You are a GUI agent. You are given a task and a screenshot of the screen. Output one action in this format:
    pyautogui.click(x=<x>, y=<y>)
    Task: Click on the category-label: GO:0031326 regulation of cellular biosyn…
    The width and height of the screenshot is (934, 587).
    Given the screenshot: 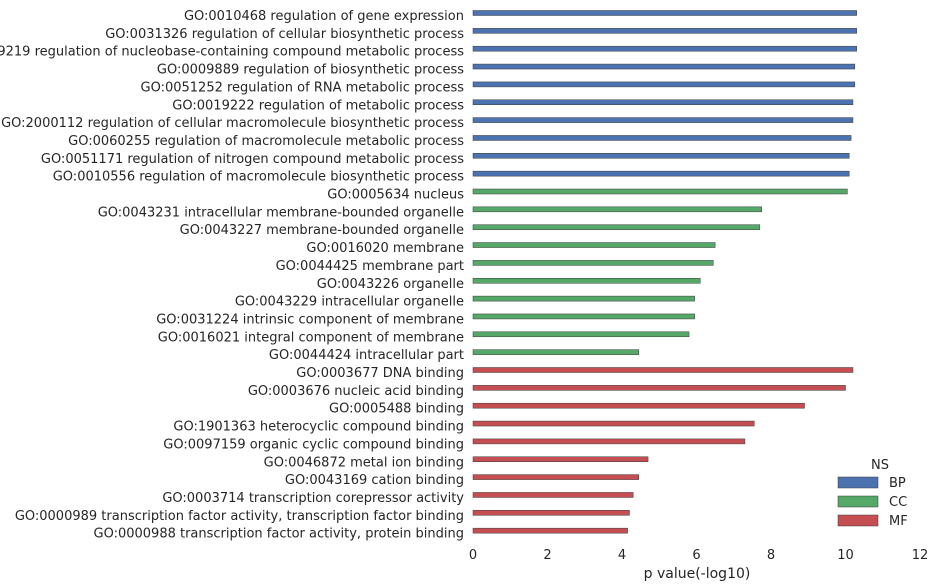 What is the action you would take?
    pyautogui.click(x=284, y=34)
    